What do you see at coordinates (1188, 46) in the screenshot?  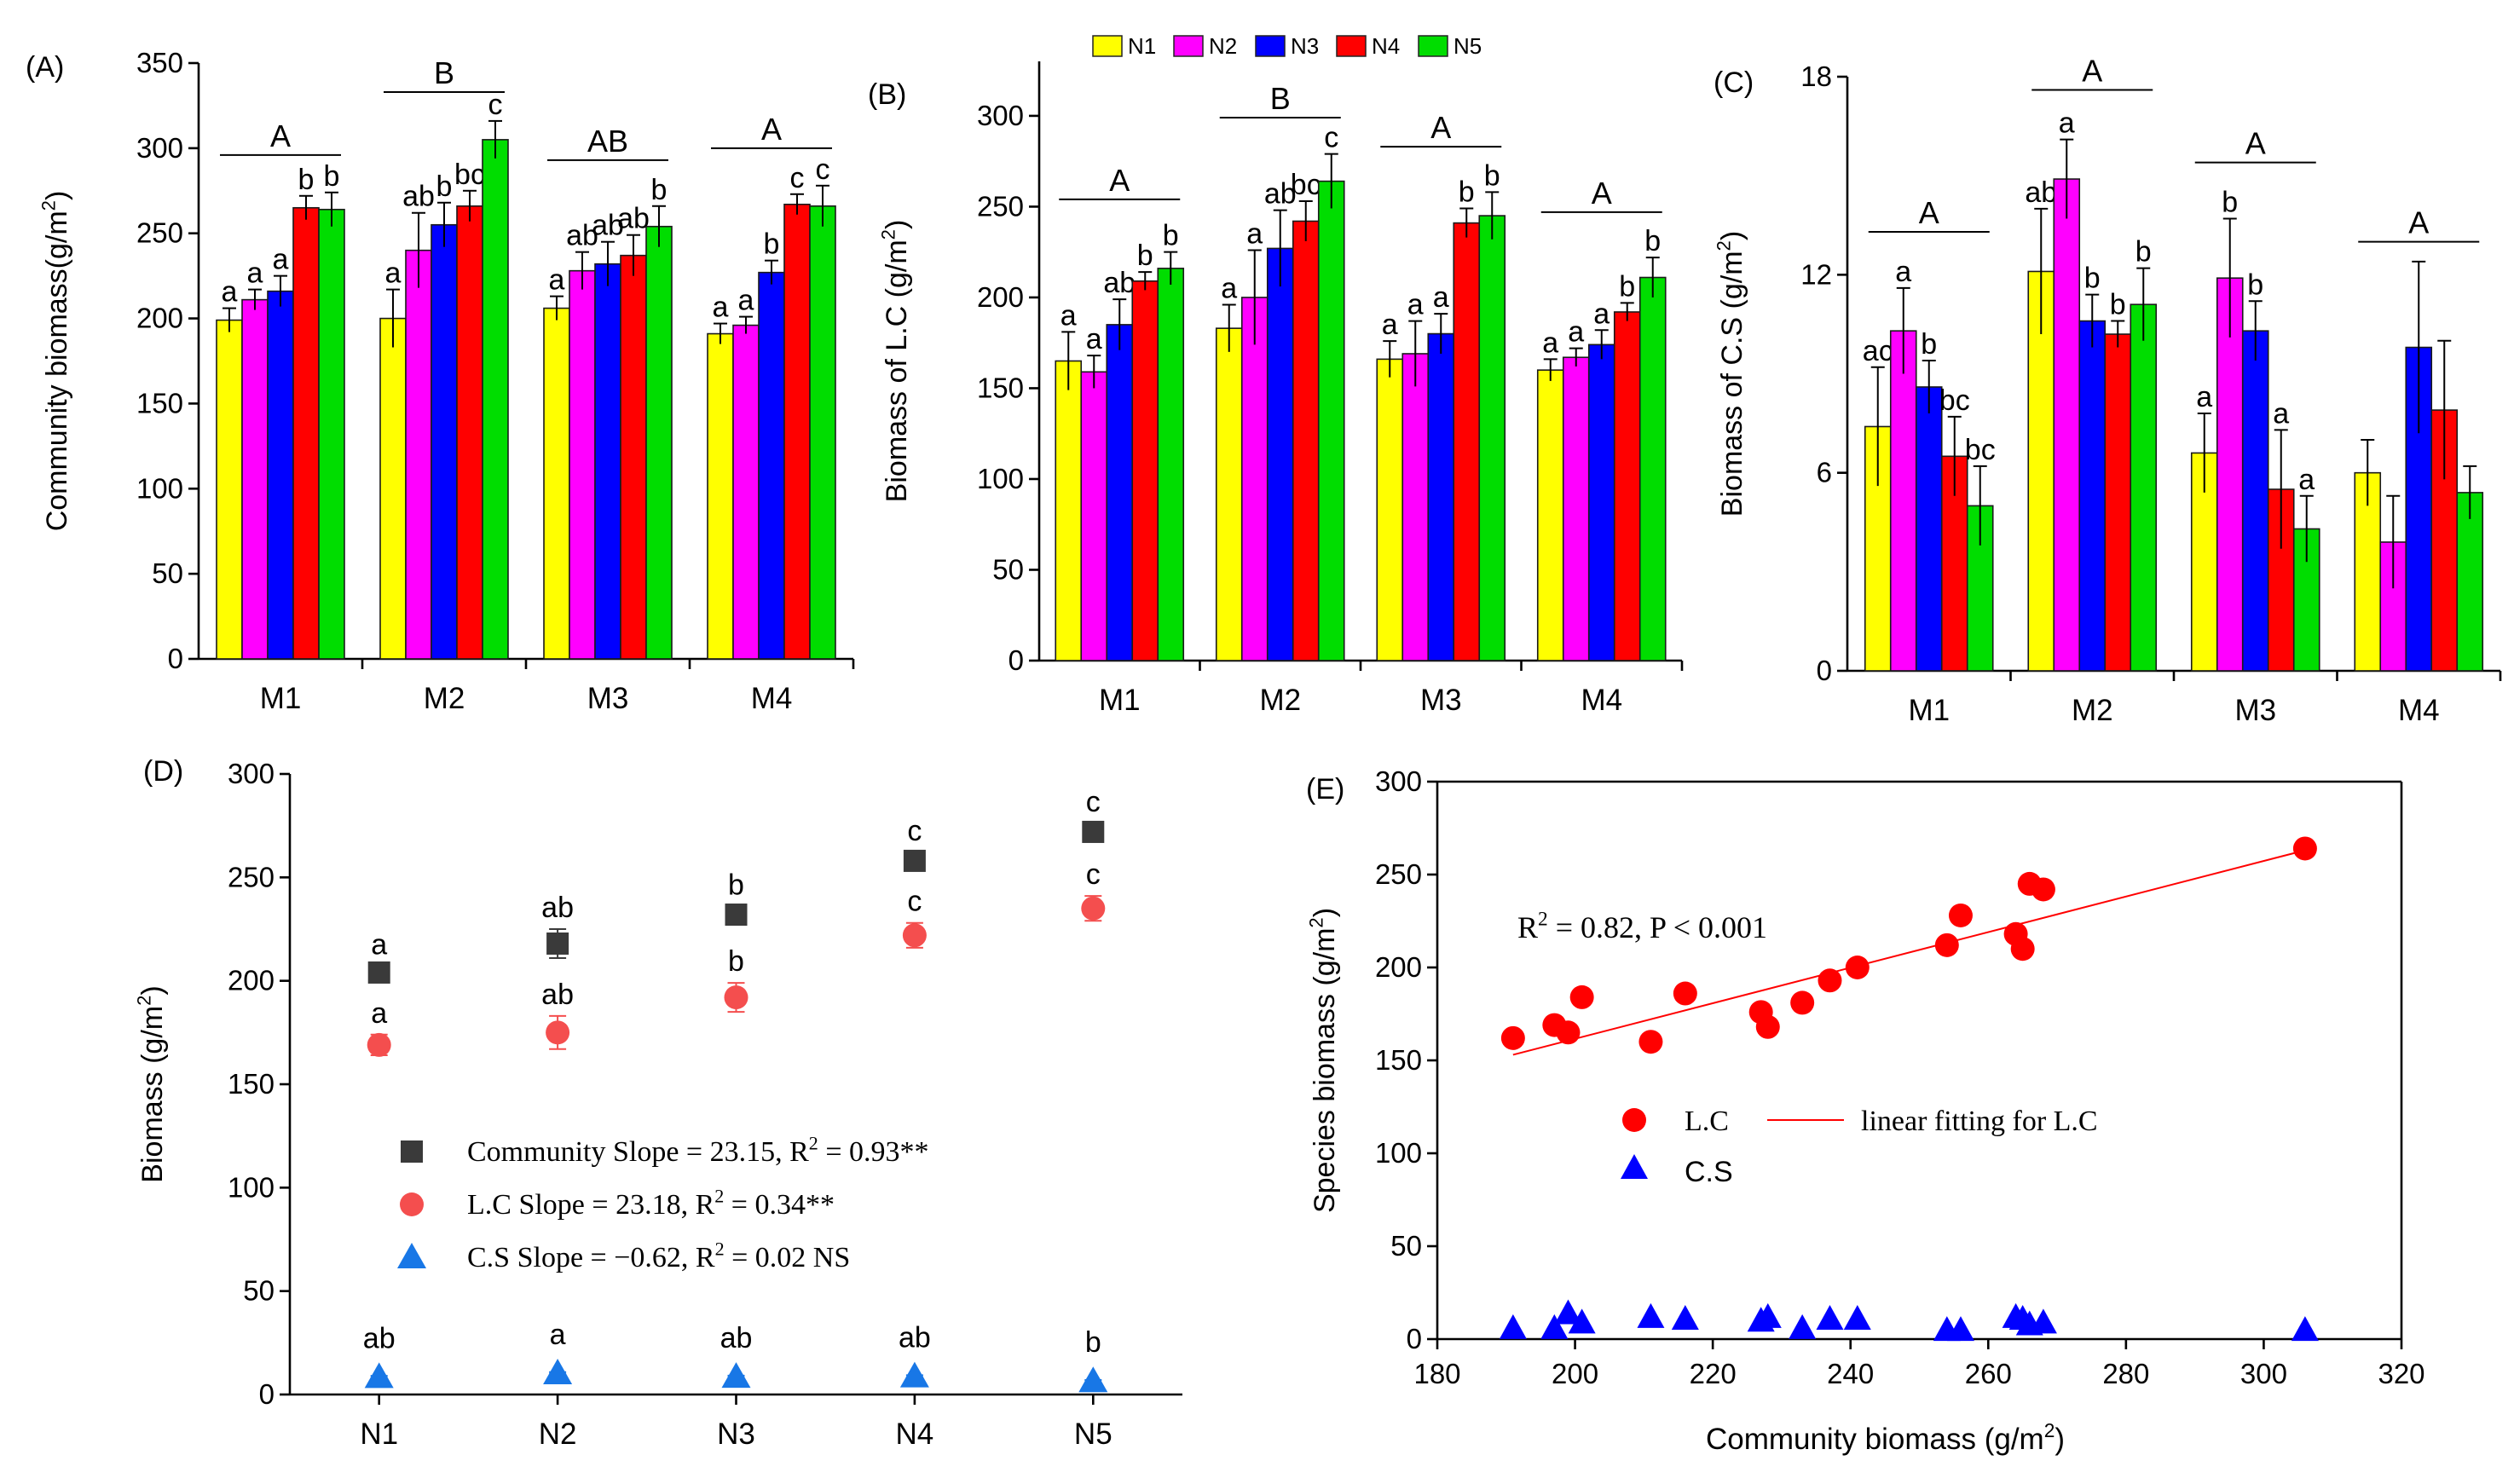 I see `legend-swatch-n2` at bounding box center [1188, 46].